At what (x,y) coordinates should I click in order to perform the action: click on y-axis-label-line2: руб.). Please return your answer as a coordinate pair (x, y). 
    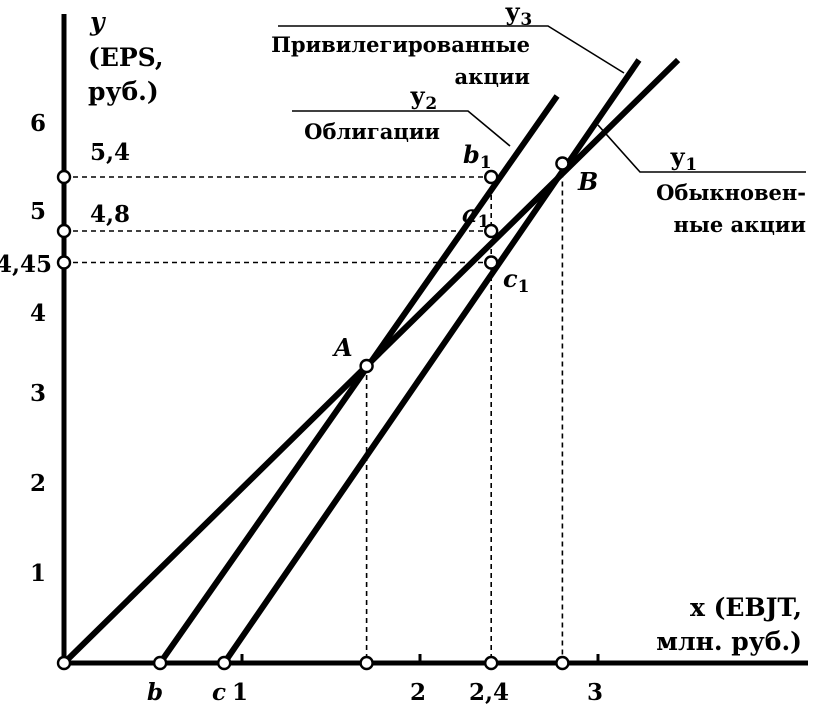
    Looking at the image, I should click on (123, 91).